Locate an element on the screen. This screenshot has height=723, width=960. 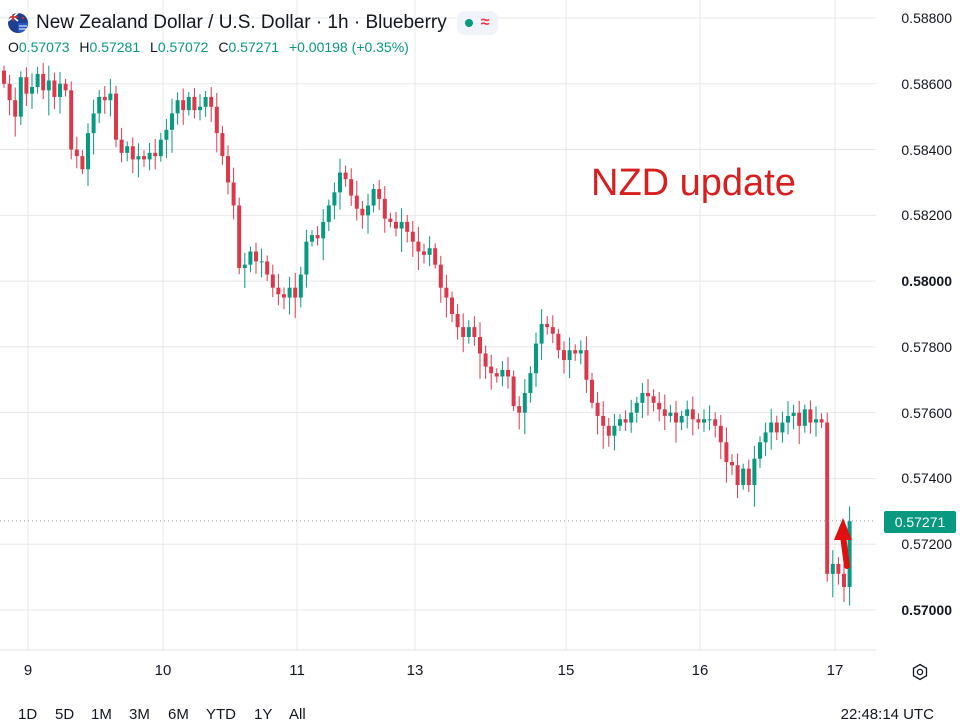
time-tick-label: 13 is located at coordinates (415, 670).